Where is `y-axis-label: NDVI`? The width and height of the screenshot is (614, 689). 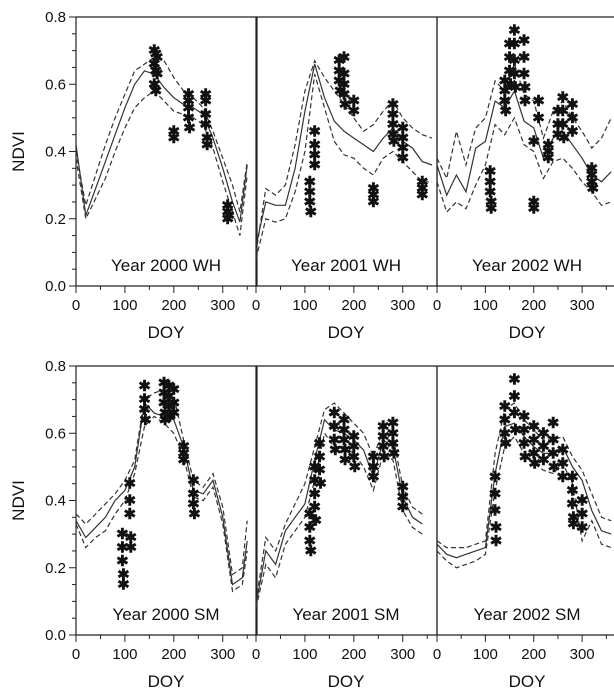 y-axis-label: NDVI is located at coordinates (18, 151).